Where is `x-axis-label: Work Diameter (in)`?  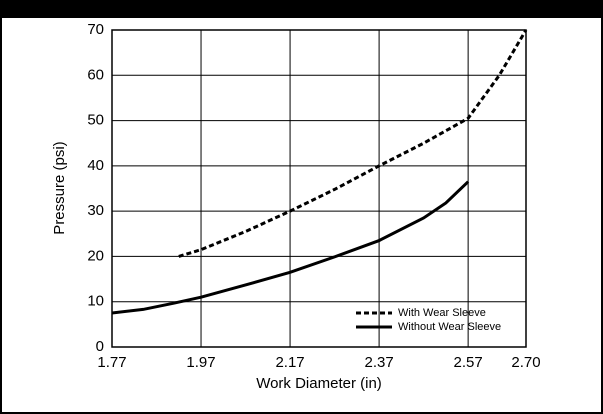
x-axis-label: Work Diameter (in) is located at coordinates (319, 383).